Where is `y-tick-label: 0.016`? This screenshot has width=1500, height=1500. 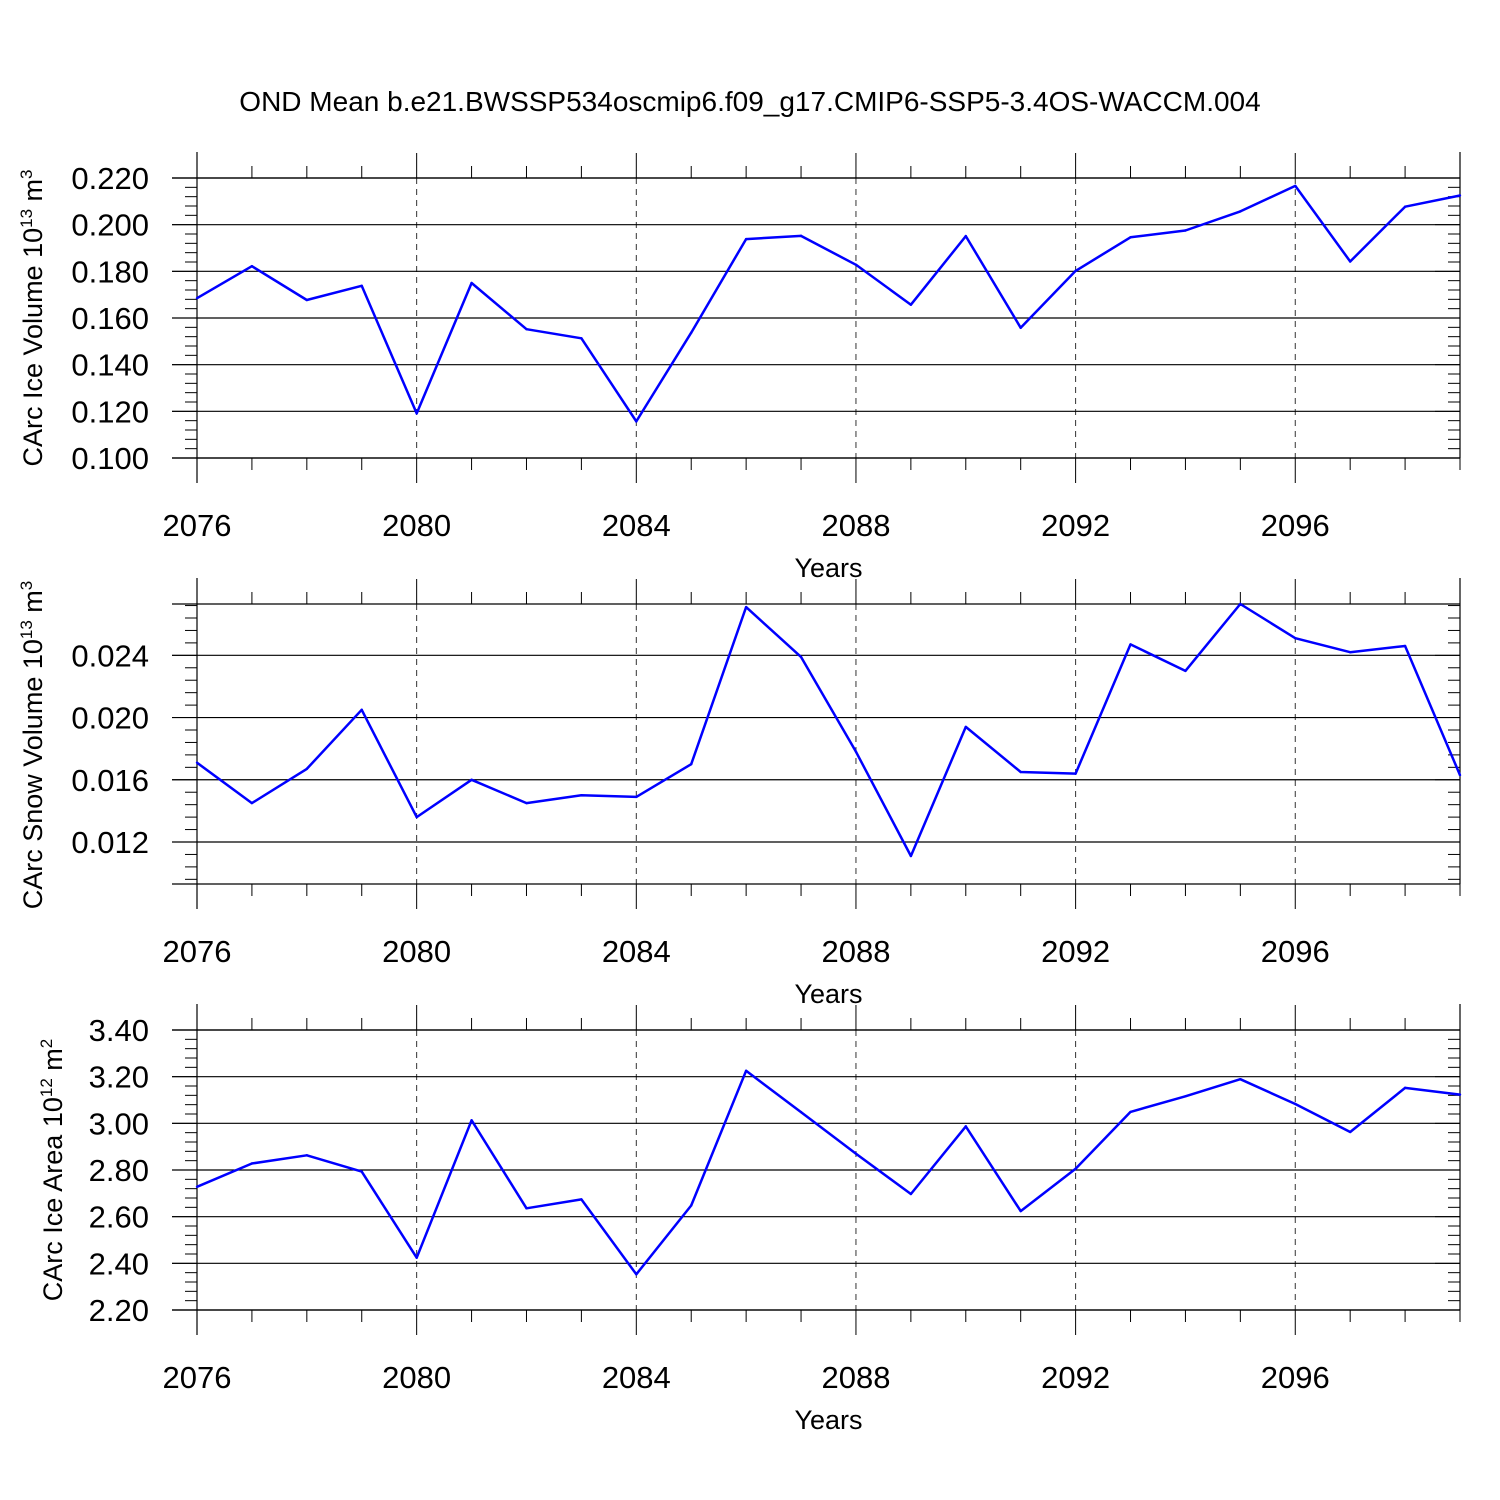
y-tick-label: 0.016 is located at coordinates (110, 780).